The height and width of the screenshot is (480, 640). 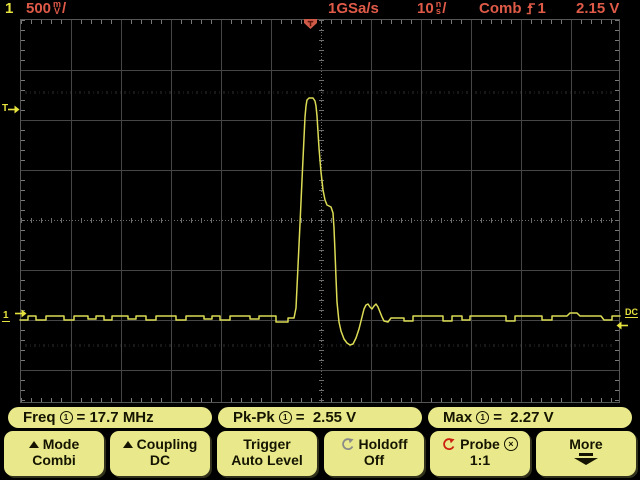 What do you see at coordinates (267, 453) in the screenshot?
I see `softkey-trigger: Trigger Auto Level` at bounding box center [267, 453].